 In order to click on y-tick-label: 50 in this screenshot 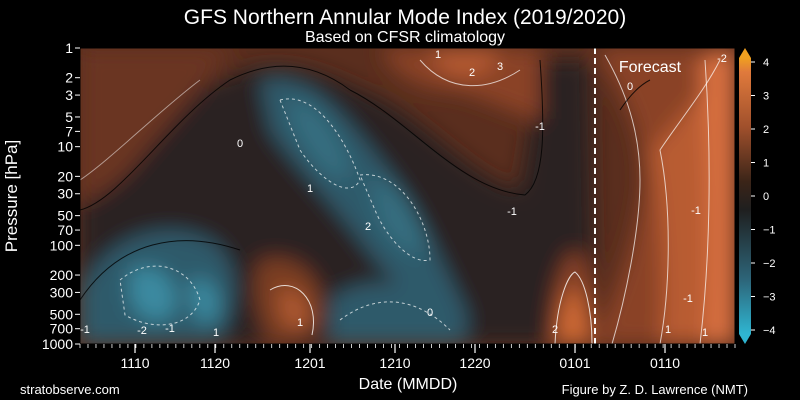, I will do `click(65, 216)`.